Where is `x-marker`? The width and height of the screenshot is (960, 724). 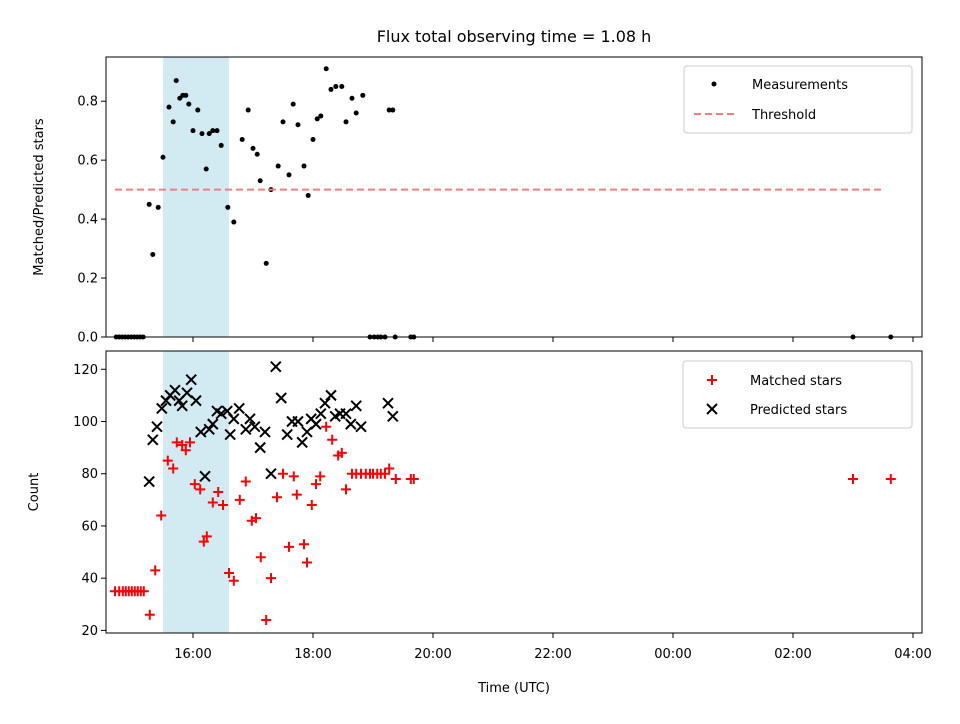
x-marker is located at coordinates (712, 409).